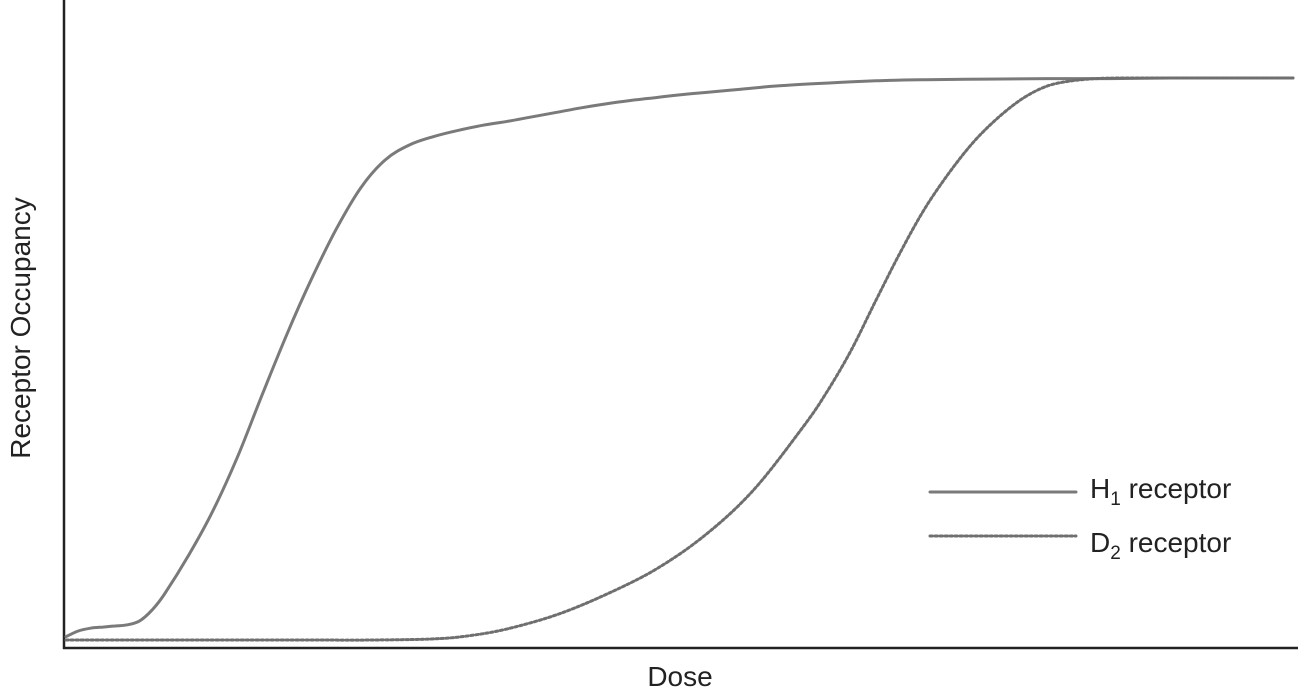 This screenshot has width=1298, height=694. I want to click on legend: H1 receptor D2 receptor, so click(1079, 518).